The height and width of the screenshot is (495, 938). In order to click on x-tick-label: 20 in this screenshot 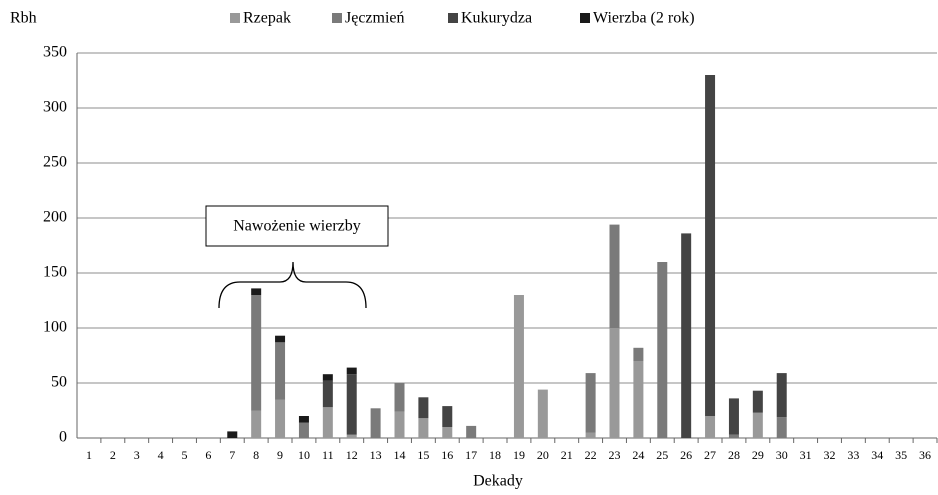, I will do `click(543, 455)`.